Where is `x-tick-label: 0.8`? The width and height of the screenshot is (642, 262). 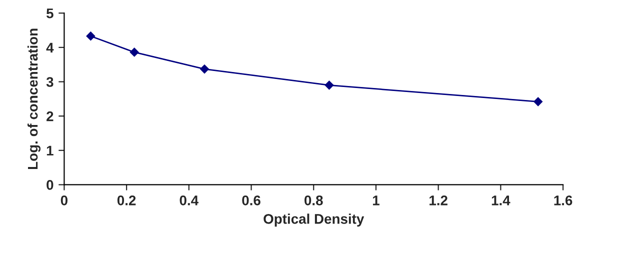
x-tick-label: 0.8 is located at coordinates (313, 200).